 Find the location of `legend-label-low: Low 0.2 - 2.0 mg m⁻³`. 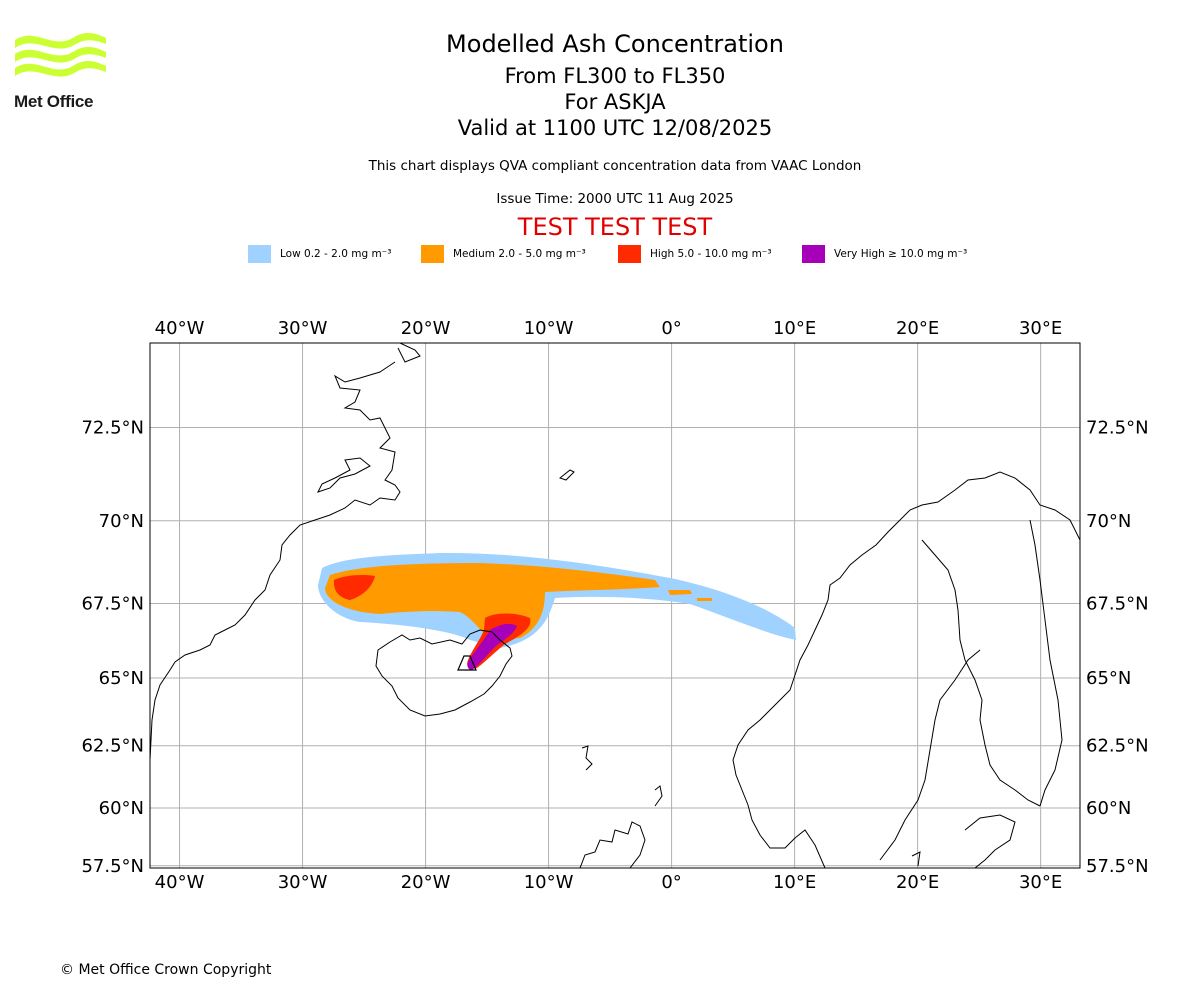

legend-label-low: Low 0.2 - 2.0 mg m⁻³ is located at coordinates (336, 254).